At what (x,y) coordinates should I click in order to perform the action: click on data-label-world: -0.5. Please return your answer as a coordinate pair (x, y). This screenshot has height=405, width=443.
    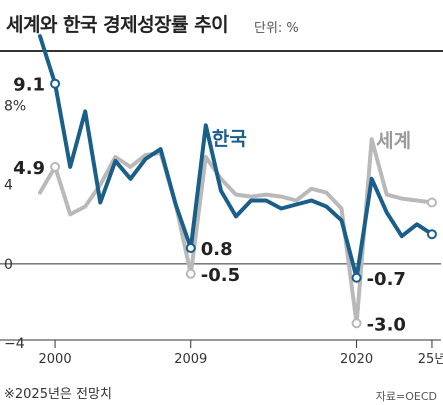
    Looking at the image, I should click on (220, 275).